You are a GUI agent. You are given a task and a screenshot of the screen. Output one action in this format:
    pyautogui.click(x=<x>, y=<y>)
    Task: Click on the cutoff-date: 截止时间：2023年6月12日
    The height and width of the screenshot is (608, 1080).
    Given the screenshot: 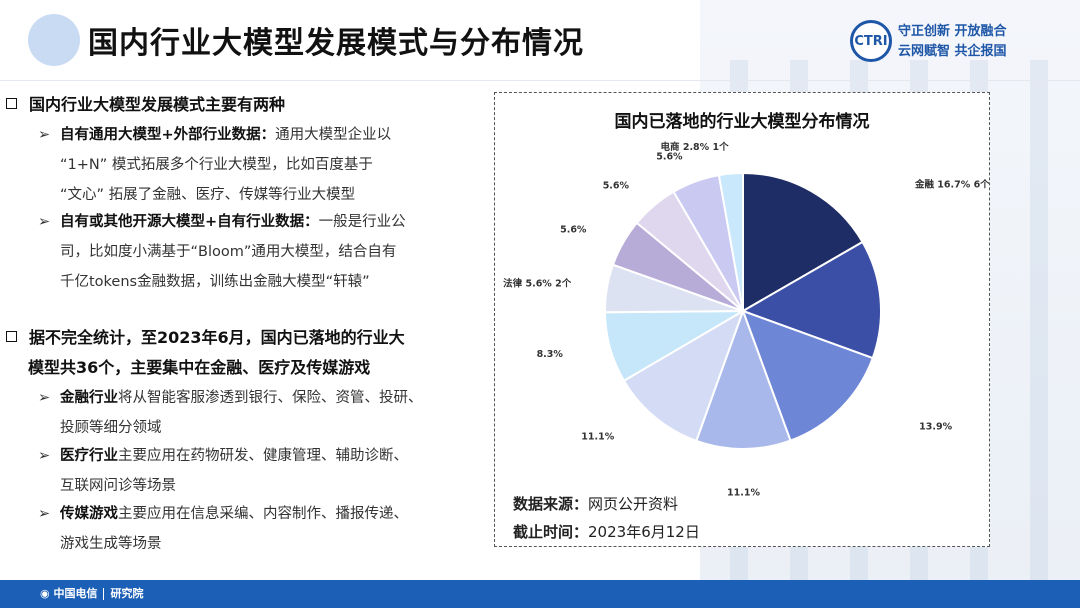 What is the action you would take?
    pyautogui.click(x=606, y=532)
    